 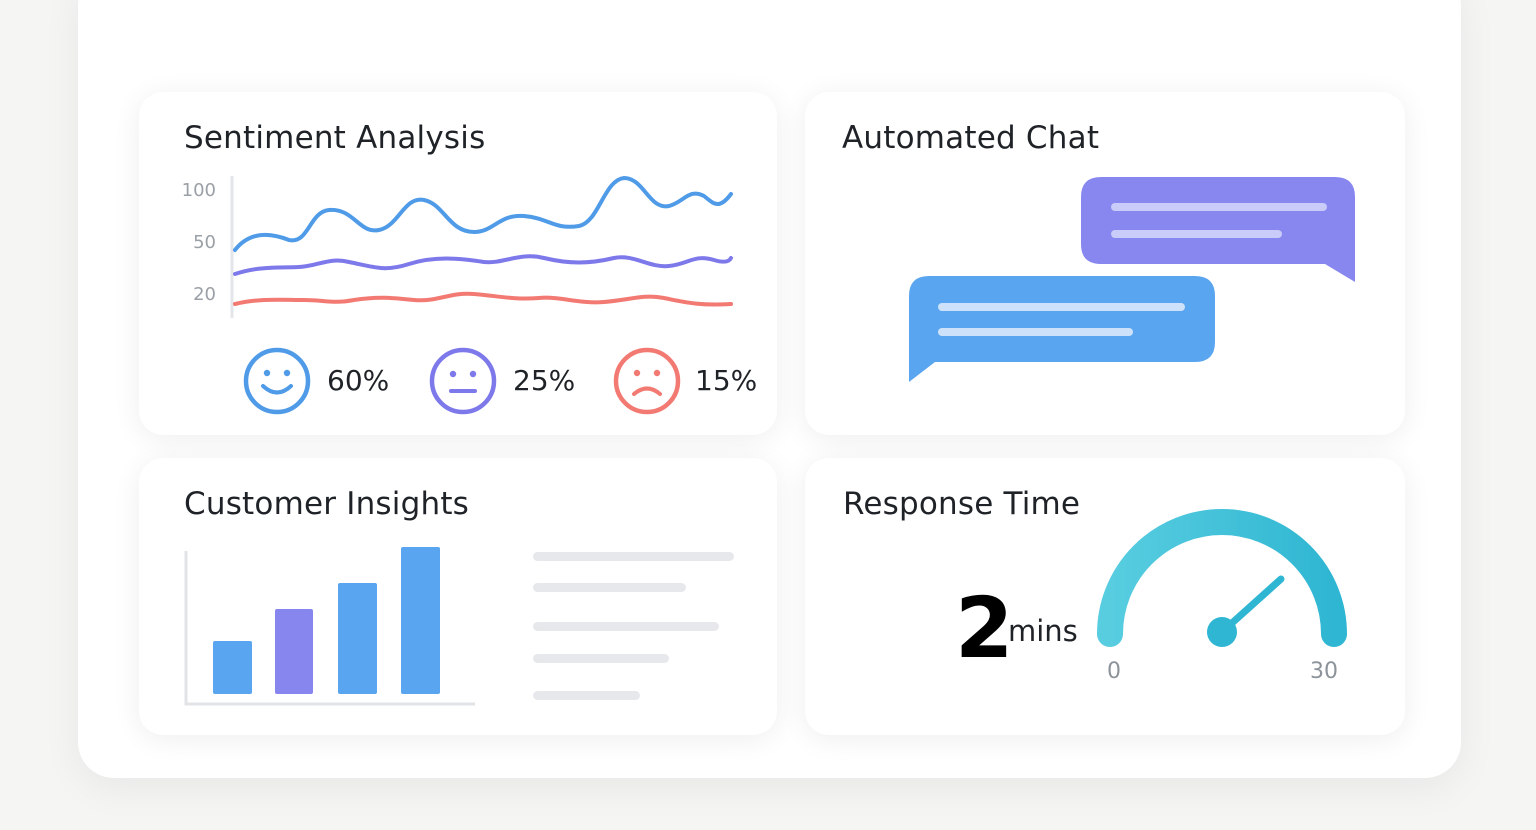 I want to click on gauge-arc, so click(x=1222, y=578).